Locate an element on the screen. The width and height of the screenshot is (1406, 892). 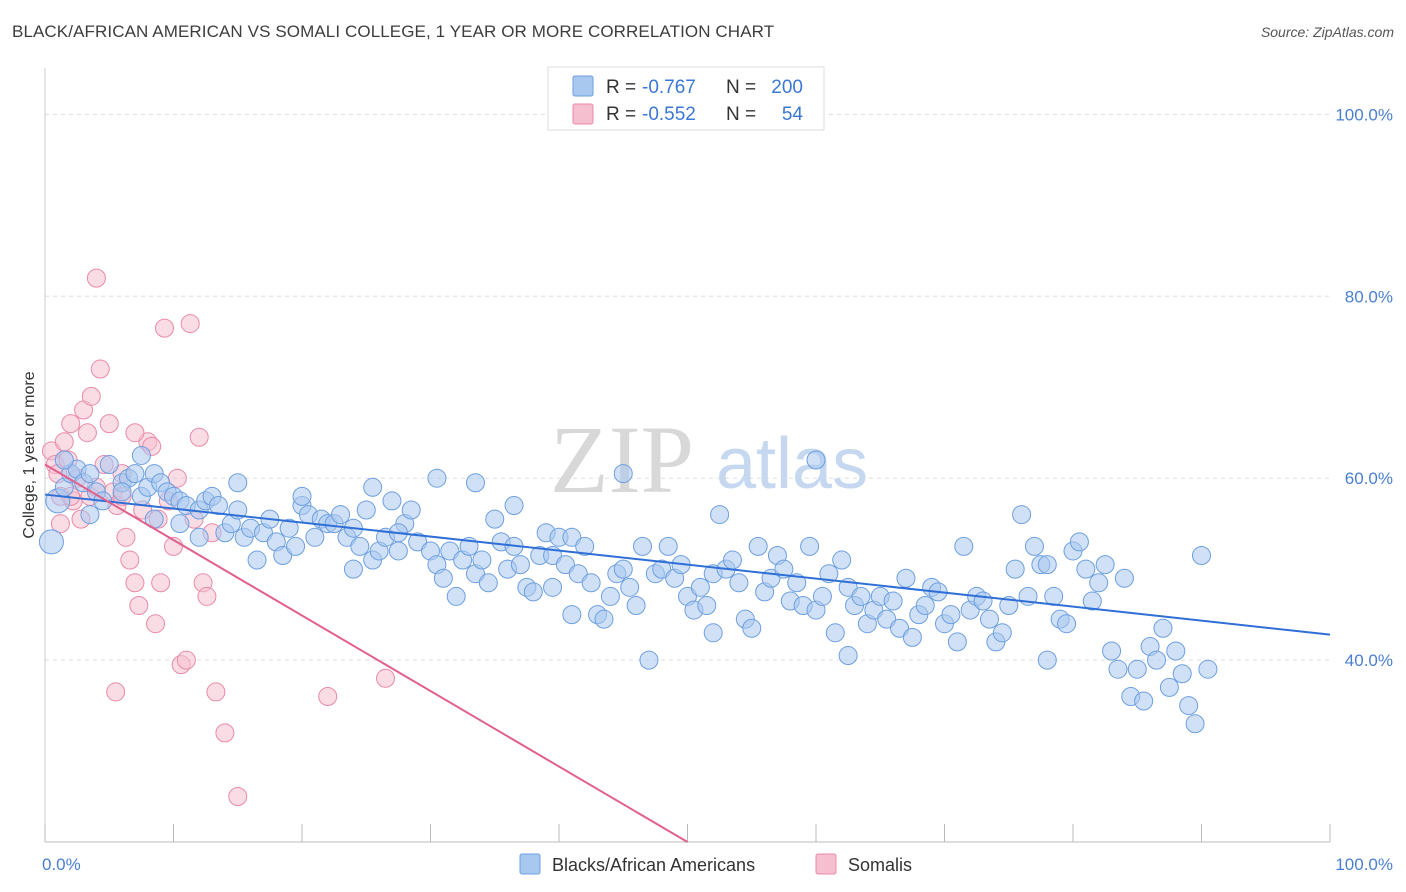
bottom-legend-label-blue: Blacks/African Americans is located at coordinates (653, 865).